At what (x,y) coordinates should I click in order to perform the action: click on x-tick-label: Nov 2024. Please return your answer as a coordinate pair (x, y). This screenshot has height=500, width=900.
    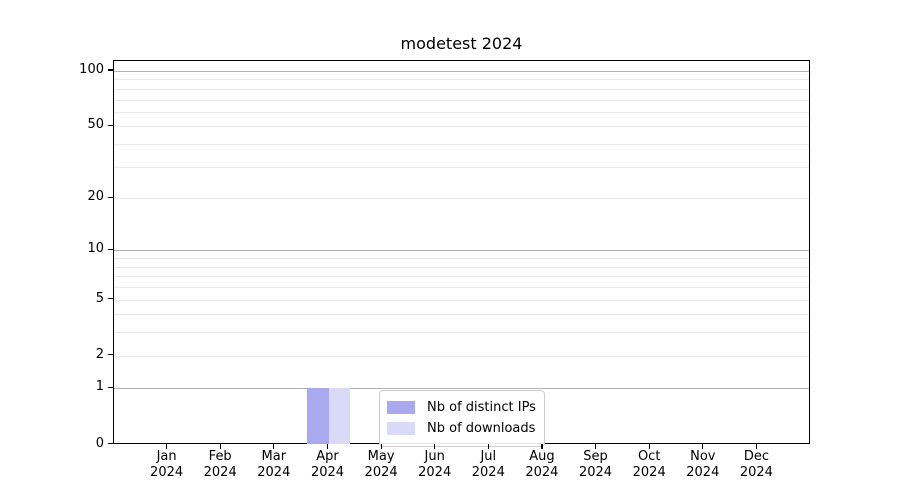
    Looking at the image, I should click on (703, 464).